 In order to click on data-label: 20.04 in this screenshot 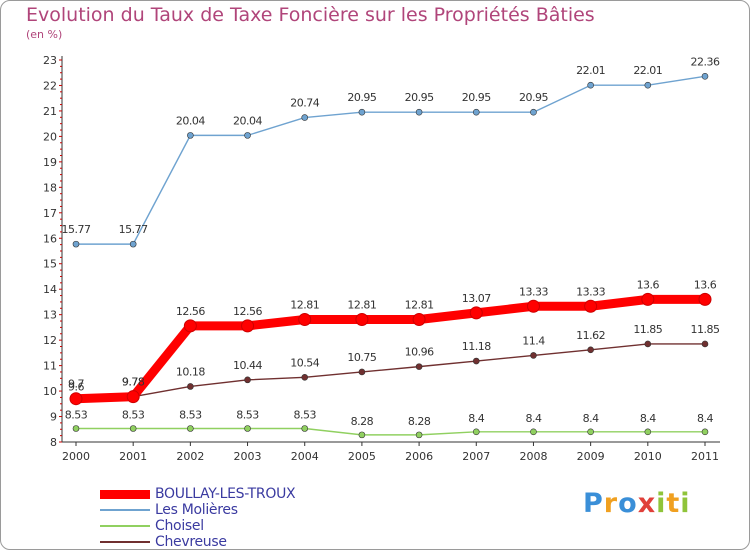, I will do `click(190, 120)`.